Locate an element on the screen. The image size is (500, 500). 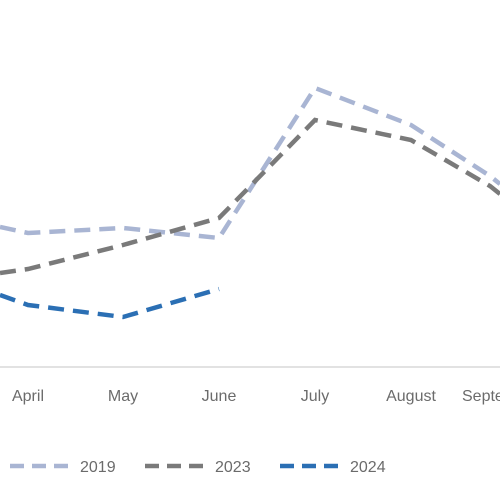
x-tick-label: Septe is located at coordinates (481, 396).